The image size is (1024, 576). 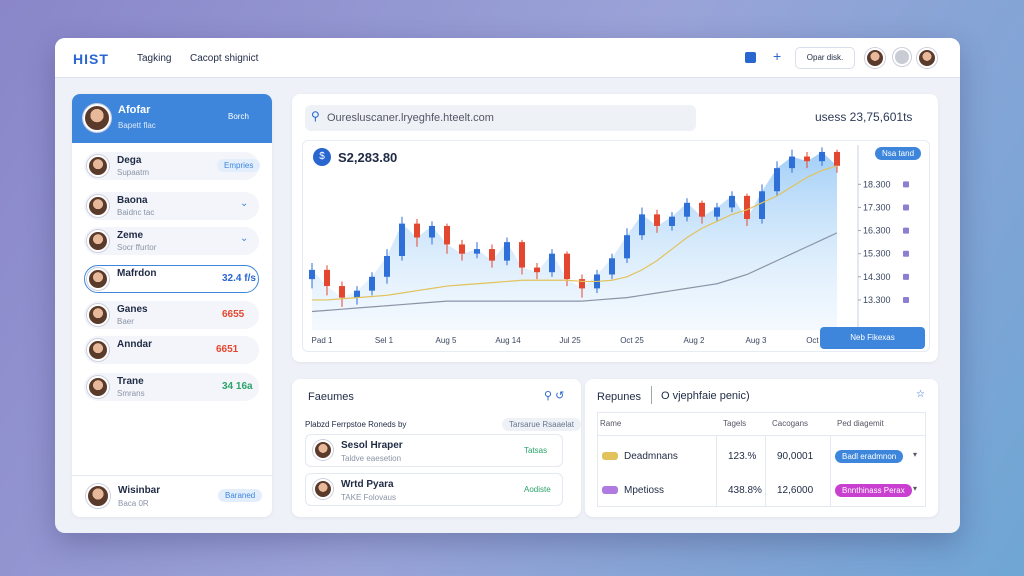 I want to click on x-tick-label: Sel 1, so click(x=384, y=340).